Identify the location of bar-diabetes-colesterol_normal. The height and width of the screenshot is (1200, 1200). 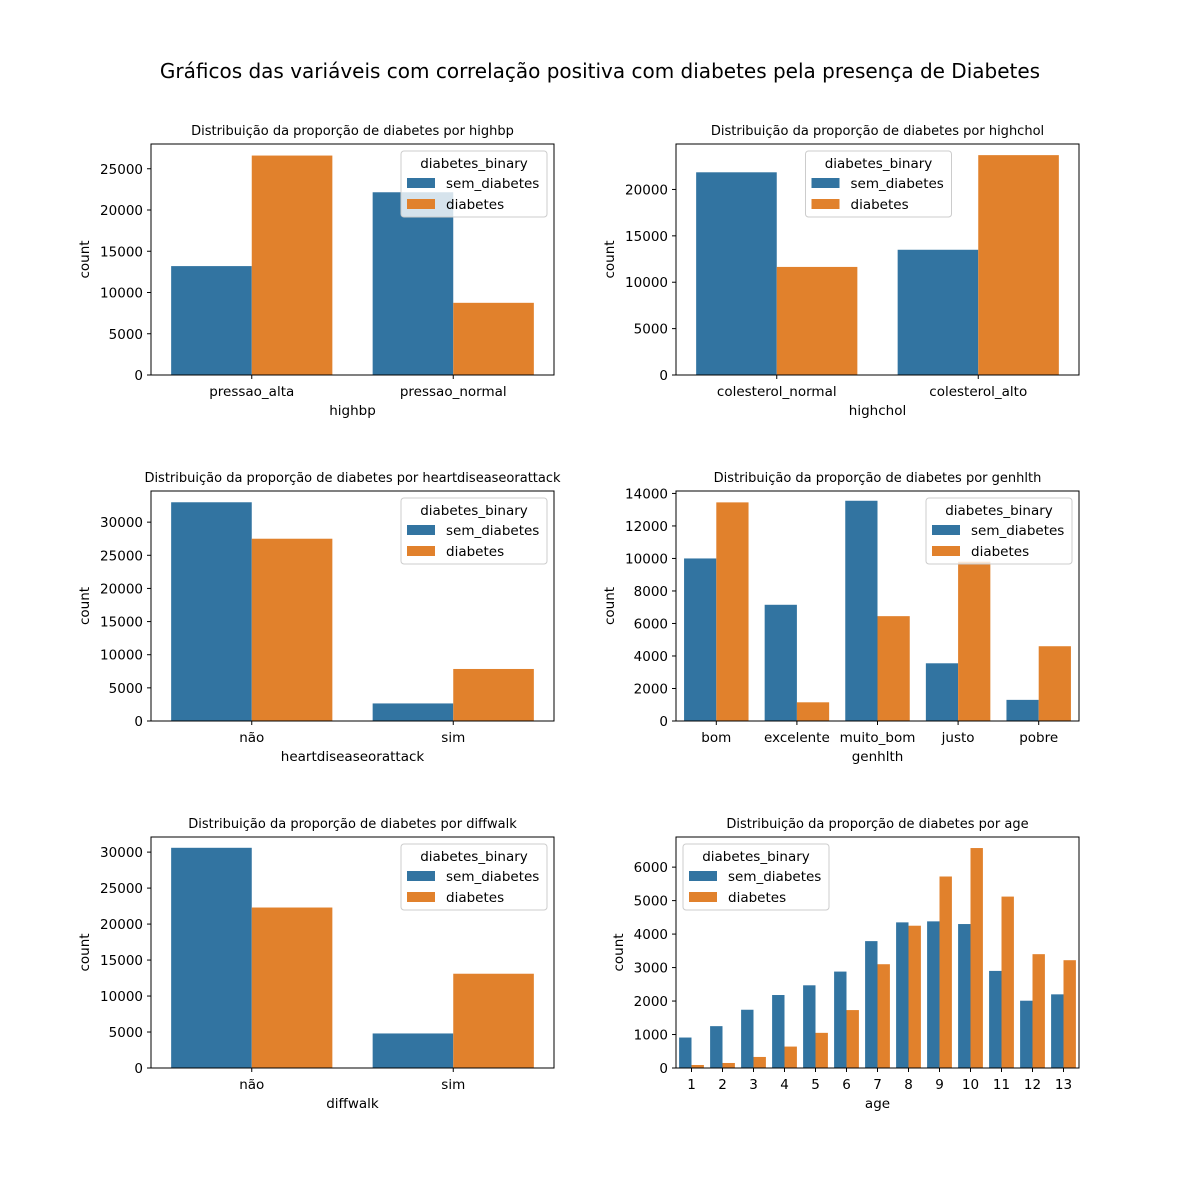
(817, 320).